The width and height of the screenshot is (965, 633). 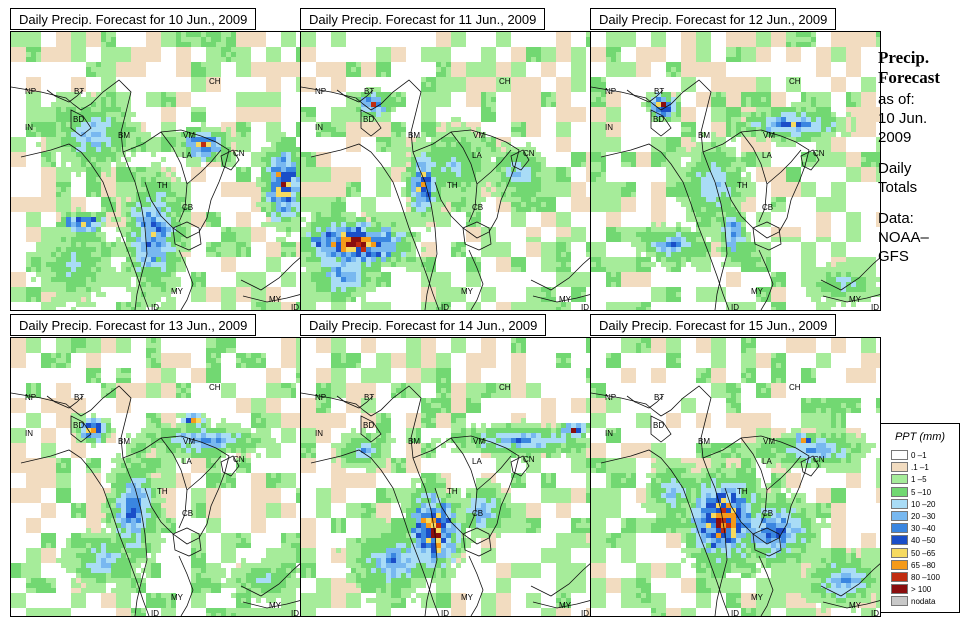 I want to click on heading-line-2: Forecast, so click(x=909, y=77).